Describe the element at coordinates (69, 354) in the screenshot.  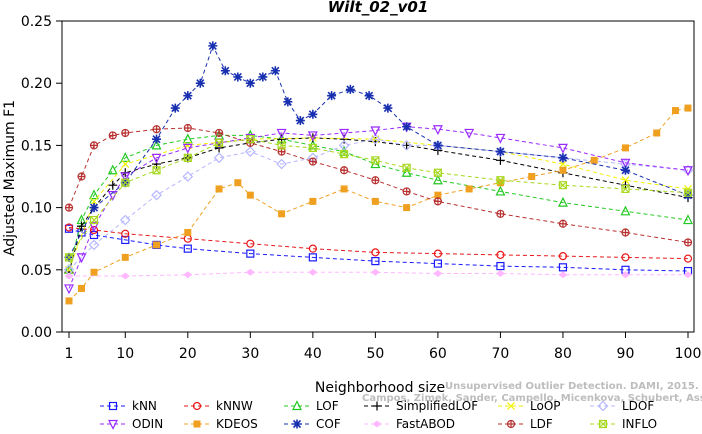
I see `x-tick-label: 1` at that location.